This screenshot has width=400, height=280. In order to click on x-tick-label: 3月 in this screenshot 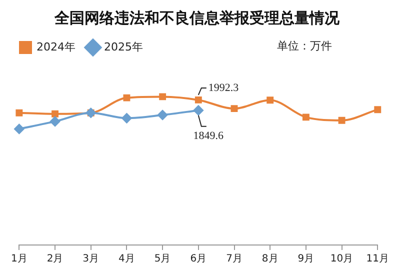, I will do `click(91, 259)`.